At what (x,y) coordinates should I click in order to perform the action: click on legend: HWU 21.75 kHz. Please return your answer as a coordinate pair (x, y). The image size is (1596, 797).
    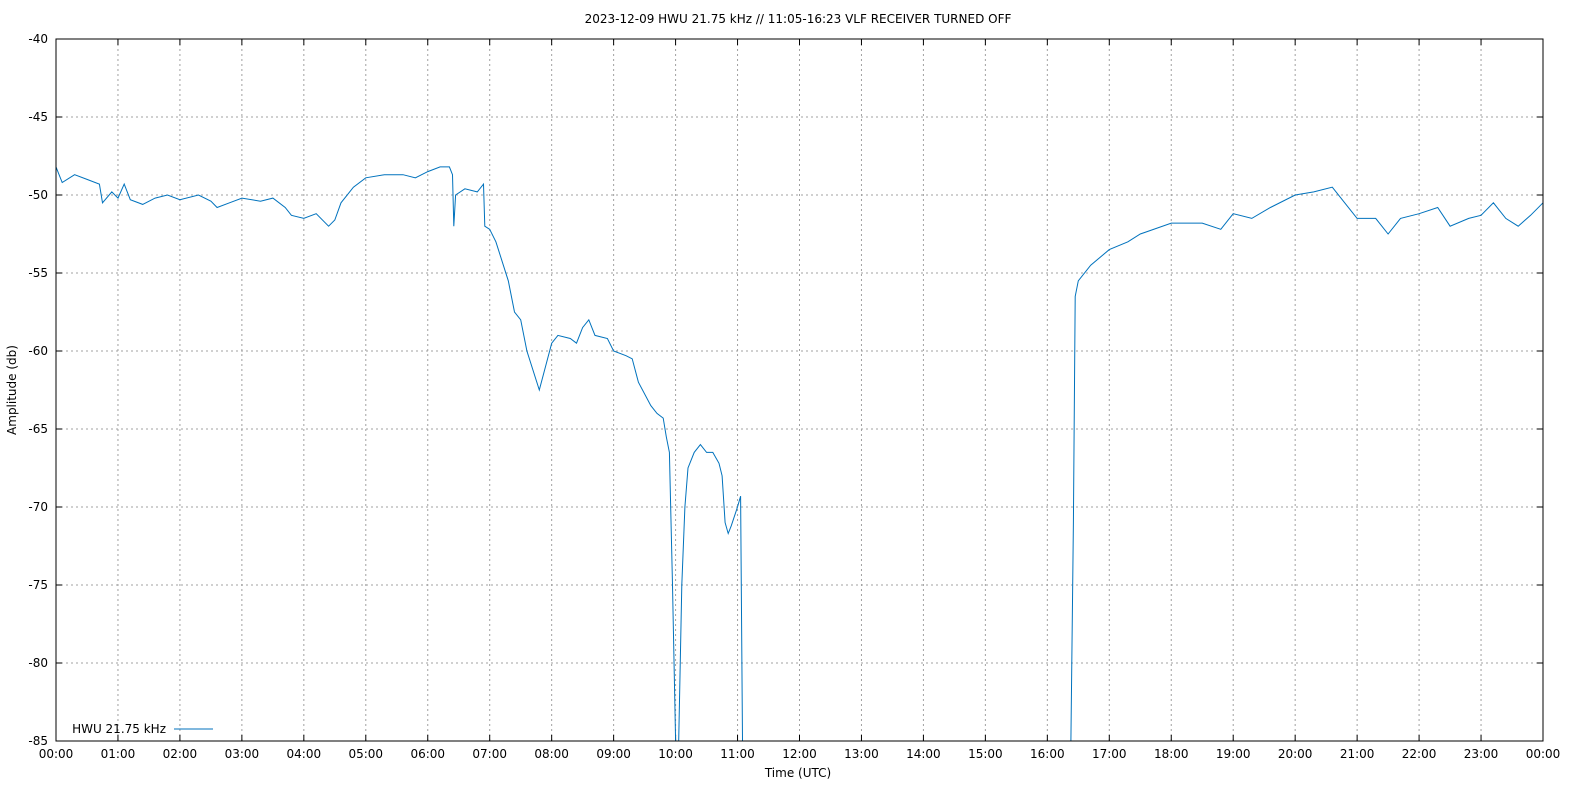
    Looking at the image, I should click on (142, 729).